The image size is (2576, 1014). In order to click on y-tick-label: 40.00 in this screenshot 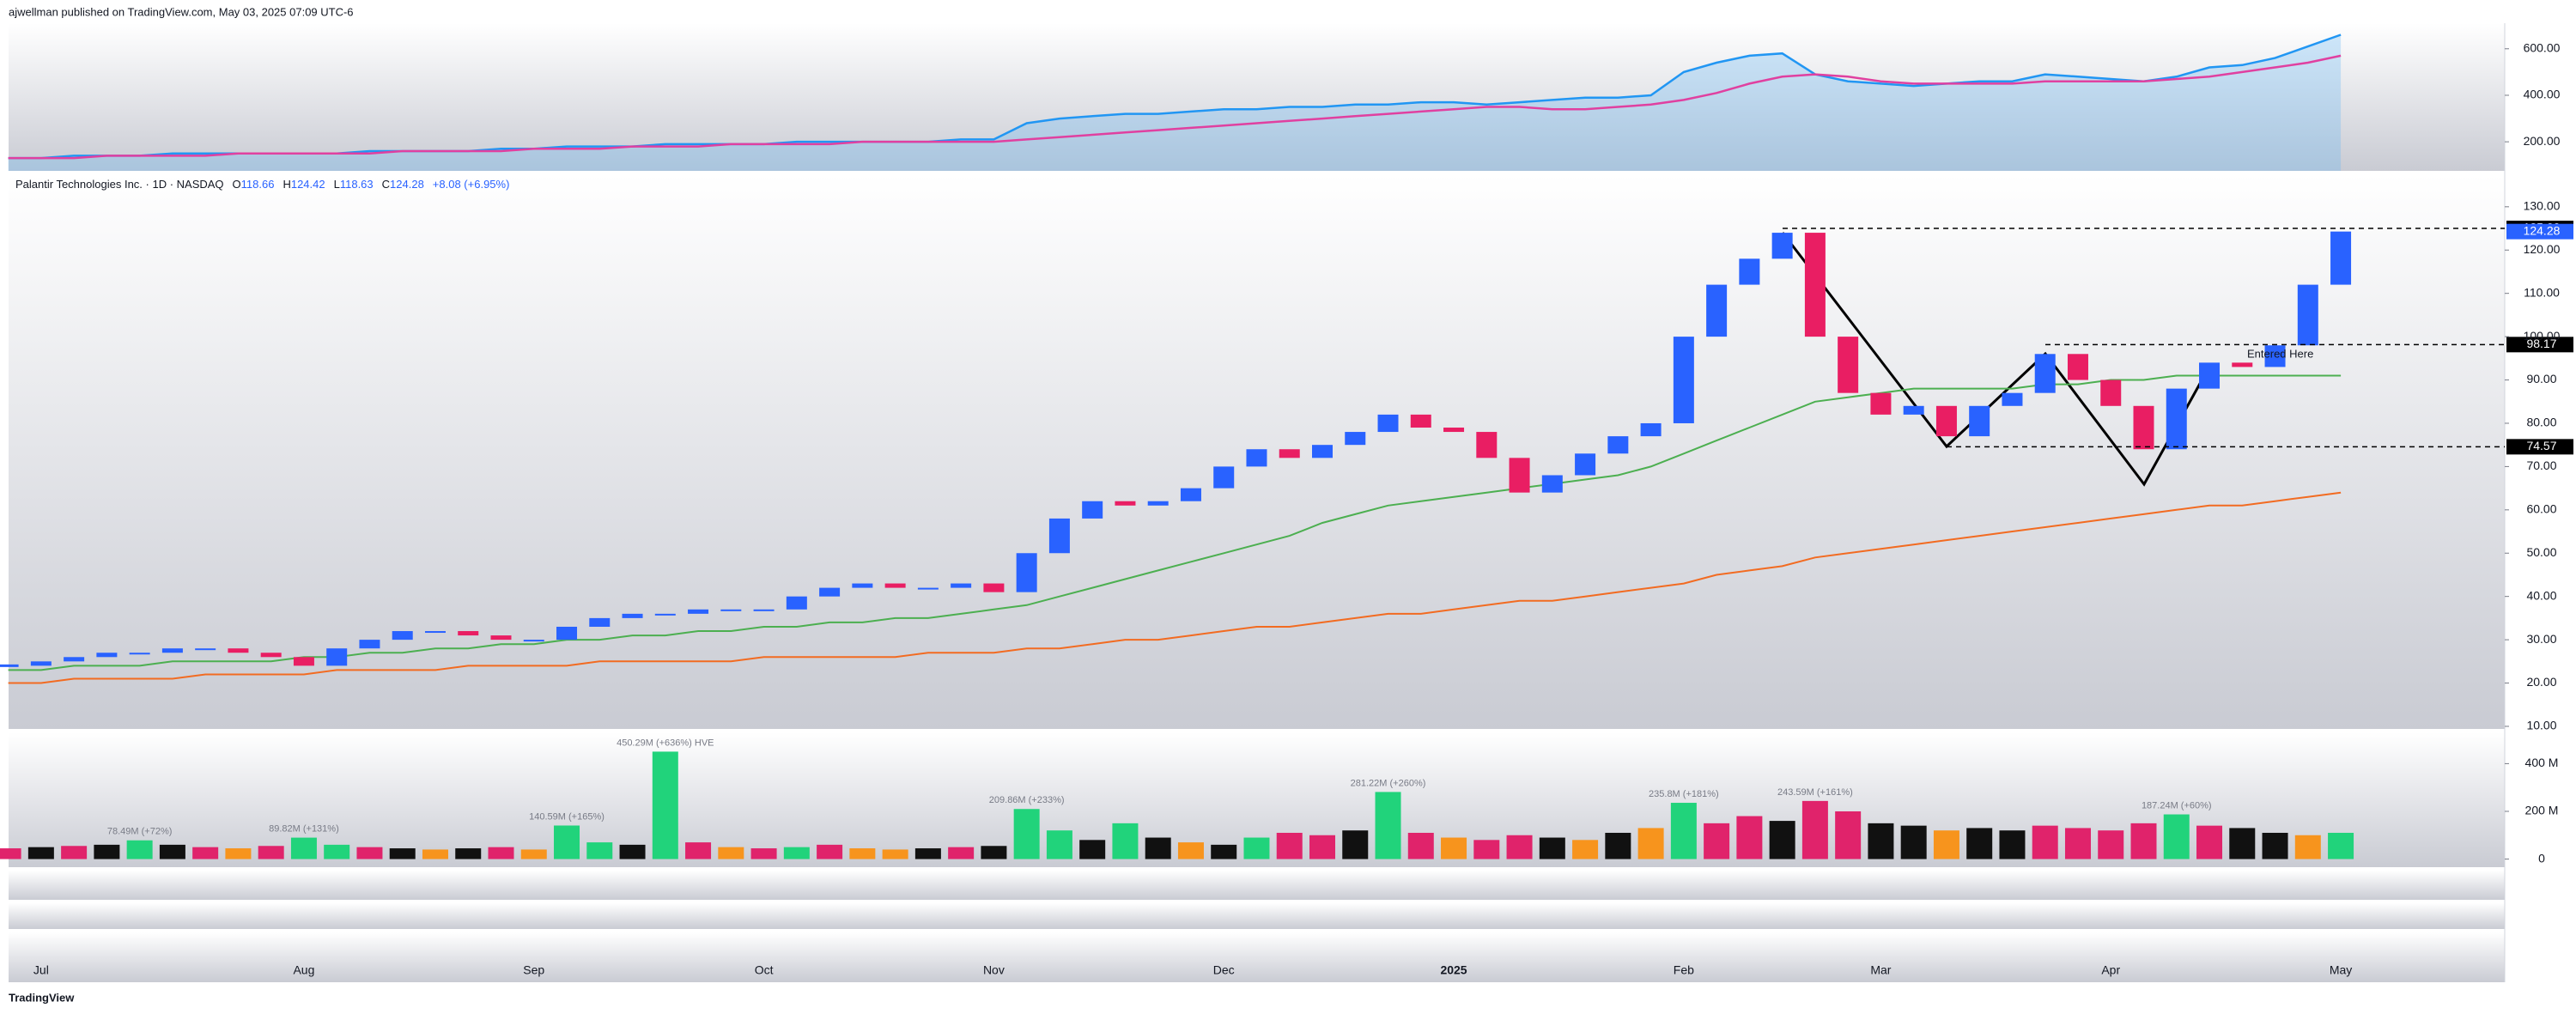, I will do `click(2541, 595)`.